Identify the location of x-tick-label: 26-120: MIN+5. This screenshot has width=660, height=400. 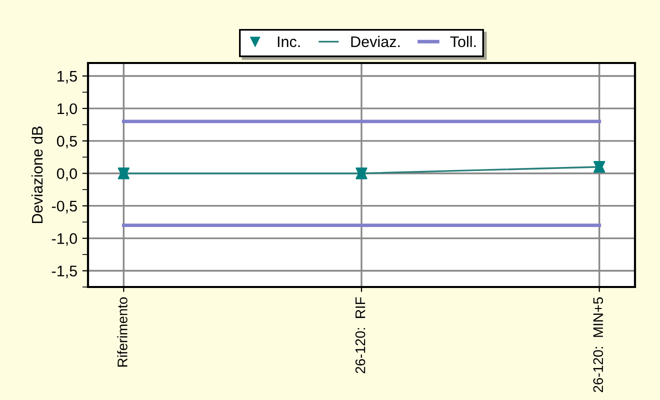
(598, 344).